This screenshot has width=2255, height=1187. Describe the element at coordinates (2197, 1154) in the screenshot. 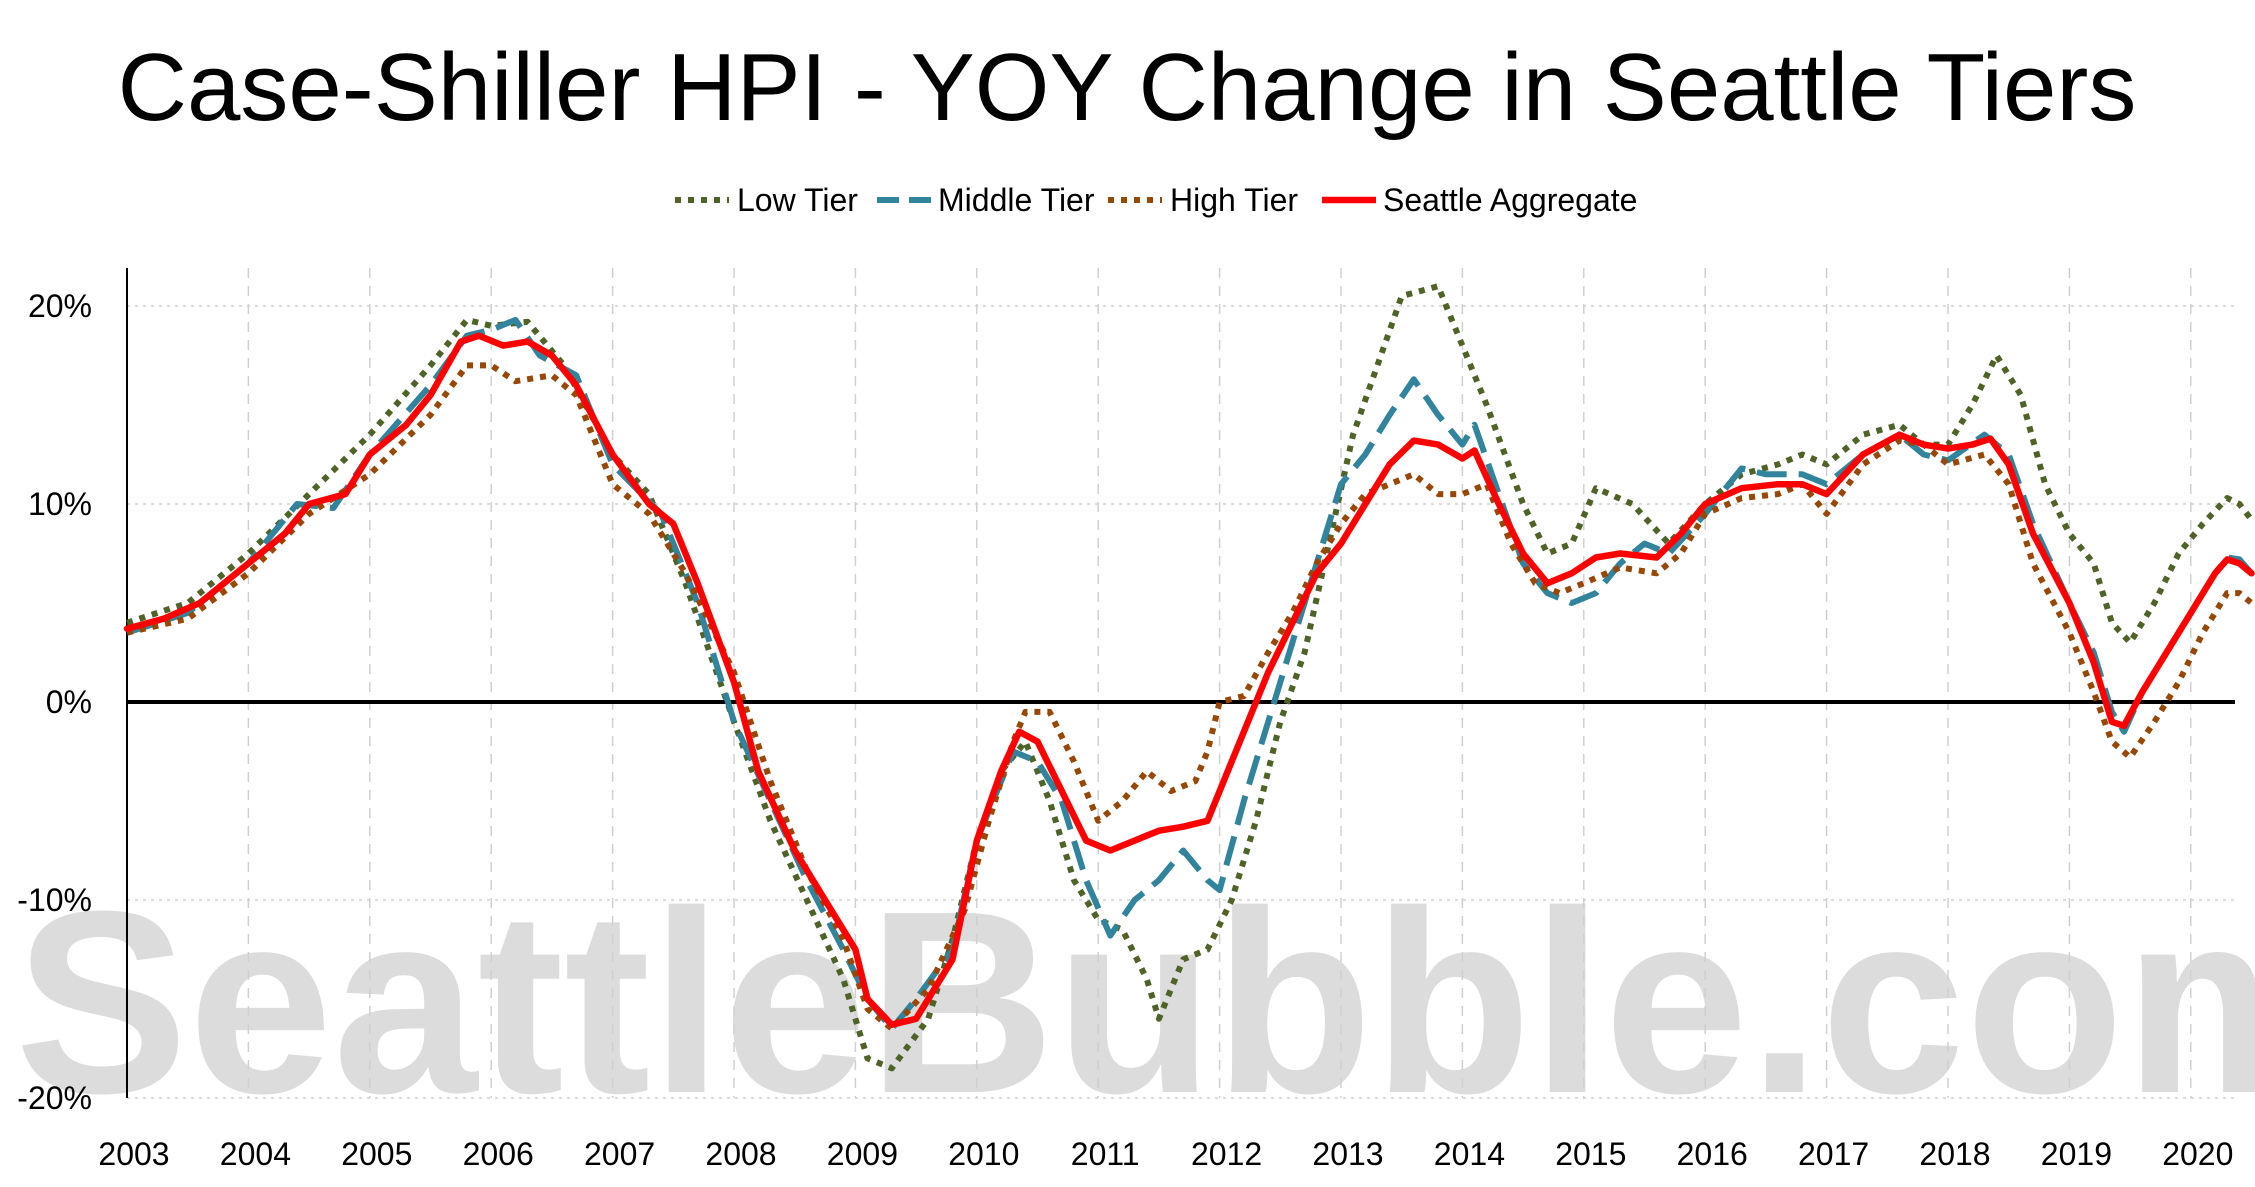

I see `x-tick-label: 2020` at that location.